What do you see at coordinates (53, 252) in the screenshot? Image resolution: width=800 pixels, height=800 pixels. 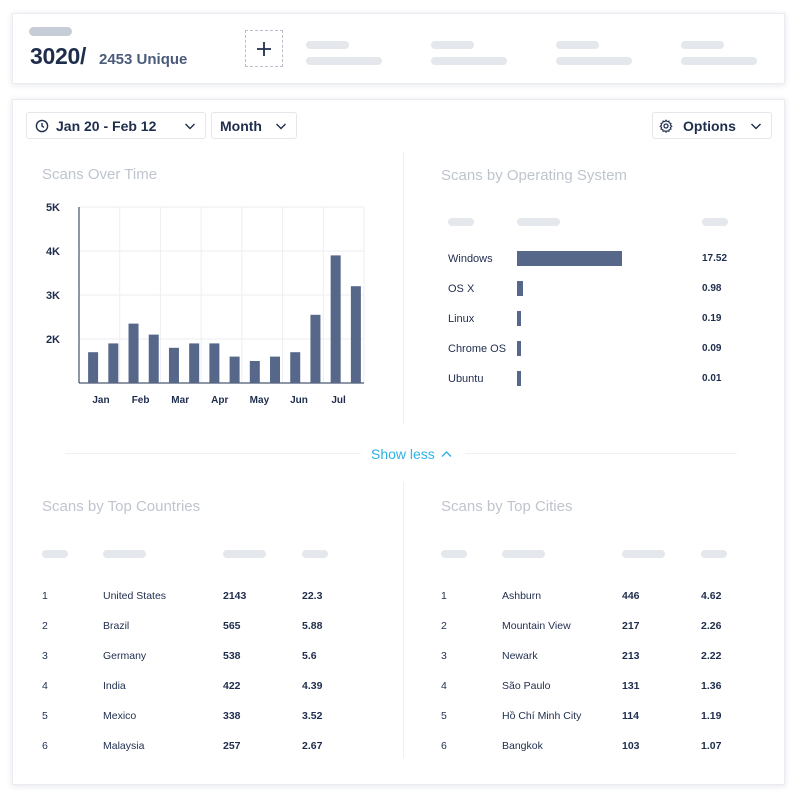 I see `y-tick-label: 4K` at bounding box center [53, 252].